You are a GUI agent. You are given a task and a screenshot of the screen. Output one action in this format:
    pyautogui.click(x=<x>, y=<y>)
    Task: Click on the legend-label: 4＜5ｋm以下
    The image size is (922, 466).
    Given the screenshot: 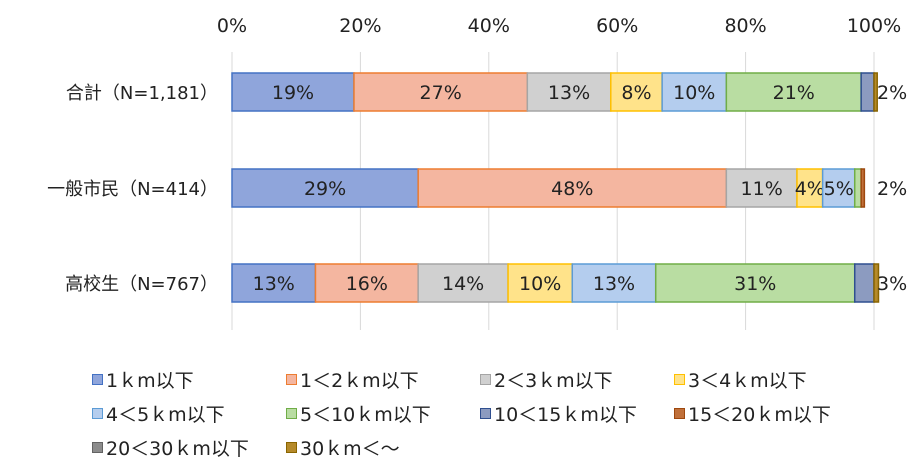 What is the action you would take?
    pyautogui.click(x=165, y=414)
    